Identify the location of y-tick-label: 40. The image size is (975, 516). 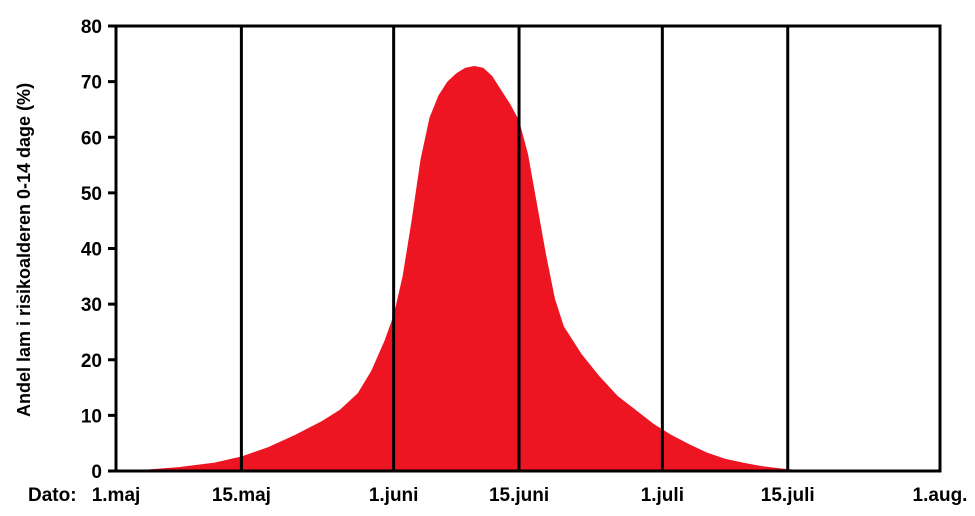
(91, 250).